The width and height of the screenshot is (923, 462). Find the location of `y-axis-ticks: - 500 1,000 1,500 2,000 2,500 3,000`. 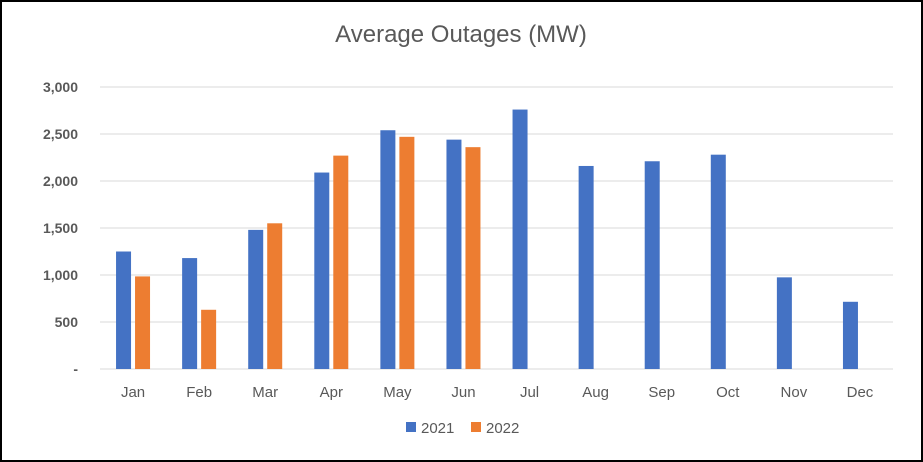

y-axis-ticks: - 500 1,000 1,500 2,000 2,500 3,000 is located at coordinates (60, 228).